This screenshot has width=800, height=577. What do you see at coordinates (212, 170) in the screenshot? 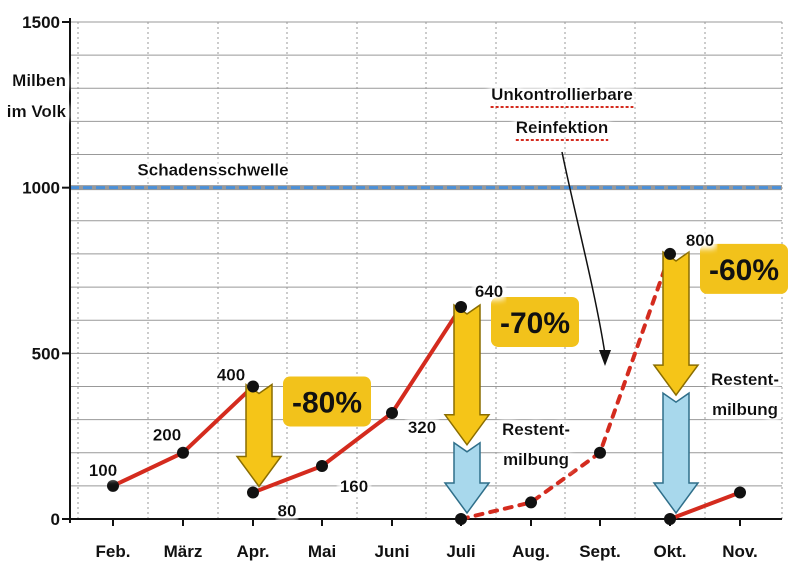
I see `threshold-label: Schadensschwelle` at bounding box center [212, 170].